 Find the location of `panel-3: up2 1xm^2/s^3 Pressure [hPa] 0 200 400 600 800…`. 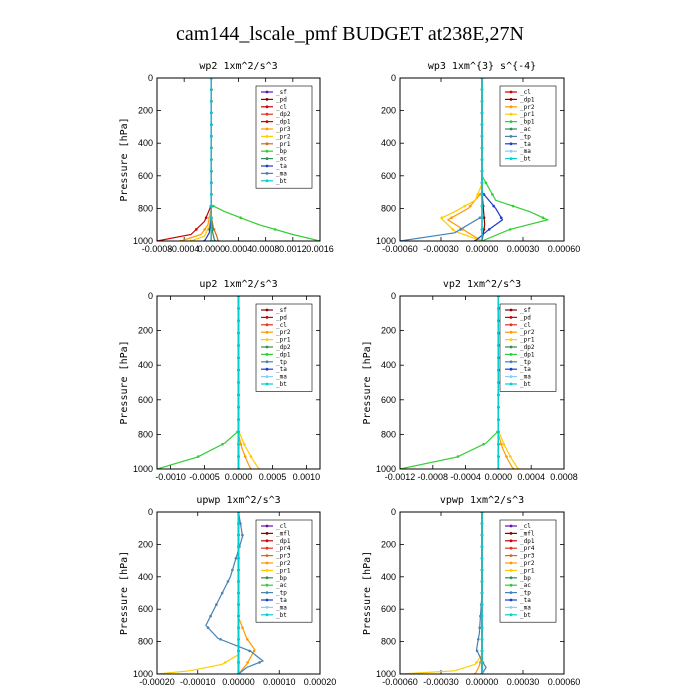

panel-3: up2 1xm^2/s^3 Pressure [hPa] 0 200 400 600 800… is located at coordinates (220, 380).